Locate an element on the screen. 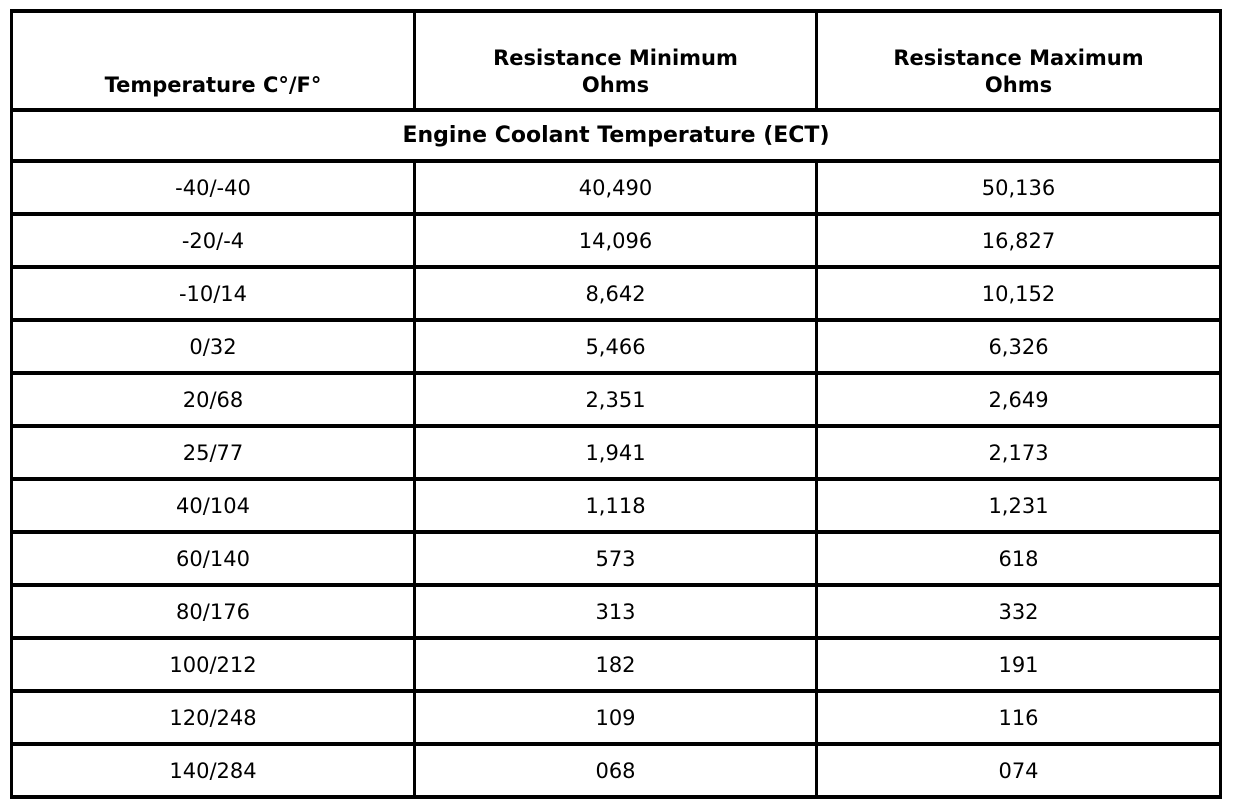 Image resolution: width=1248 pixels, height=811 pixels. resistance-min-cell: 40,490 is located at coordinates (615, 187).